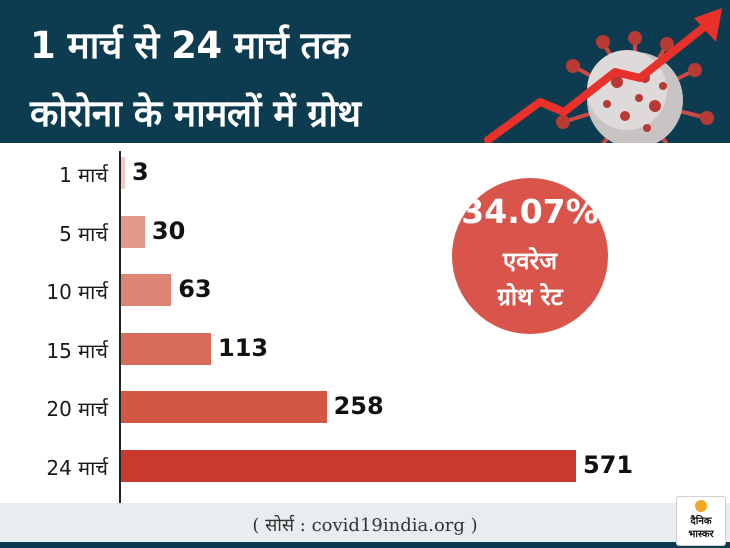  I want to click on category-label: 5 मार्च, so click(83, 233).